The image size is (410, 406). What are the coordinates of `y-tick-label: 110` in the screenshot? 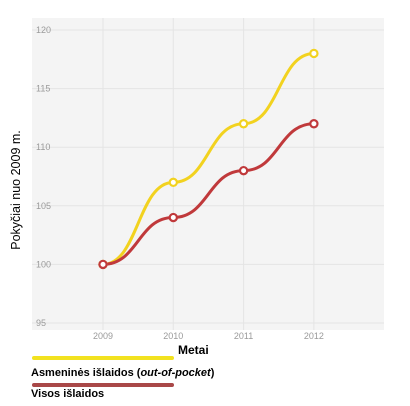 It's located at (43, 147).